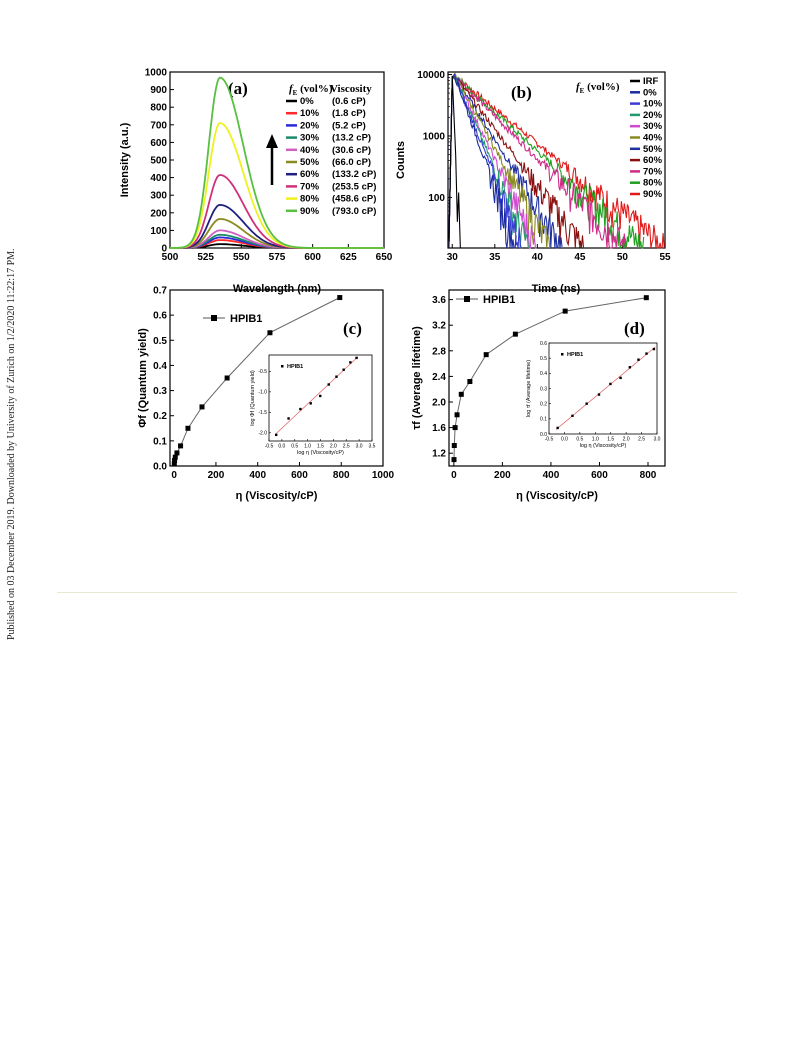  I want to click on panel-c-y-tick-label: 0.0, so click(160, 467).